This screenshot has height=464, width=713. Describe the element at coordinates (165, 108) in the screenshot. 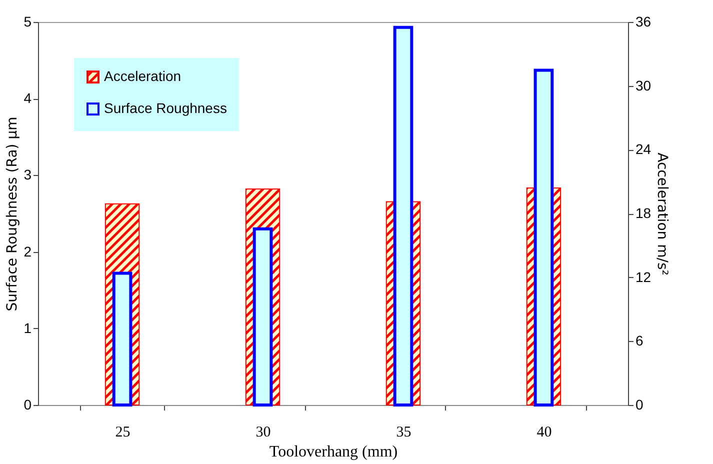

I see `legend-label: Surface Roughness` at that location.